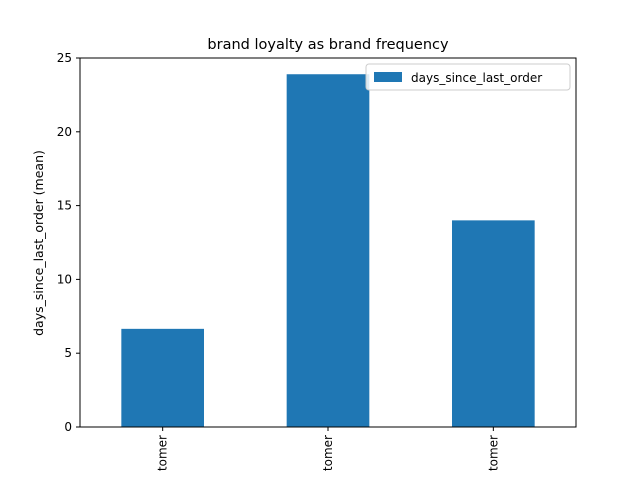 This screenshot has width=640, height=484. What do you see at coordinates (388, 77) in the screenshot?
I see `legend-swatch` at bounding box center [388, 77].